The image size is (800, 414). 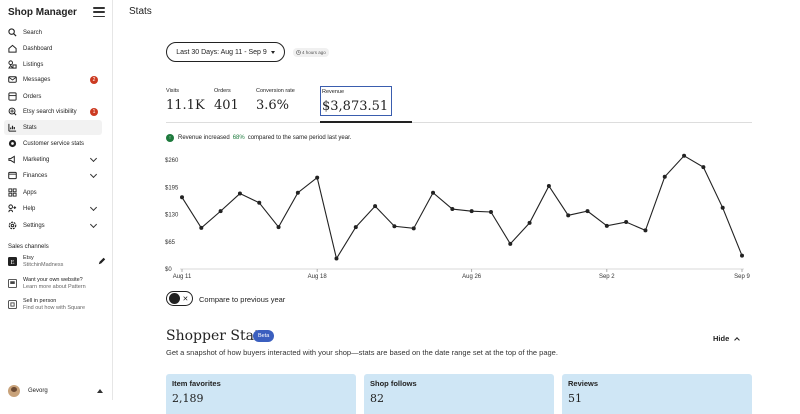 What do you see at coordinates (14, 391) in the screenshot?
I see `avatar` at bounding box center [14, 391].